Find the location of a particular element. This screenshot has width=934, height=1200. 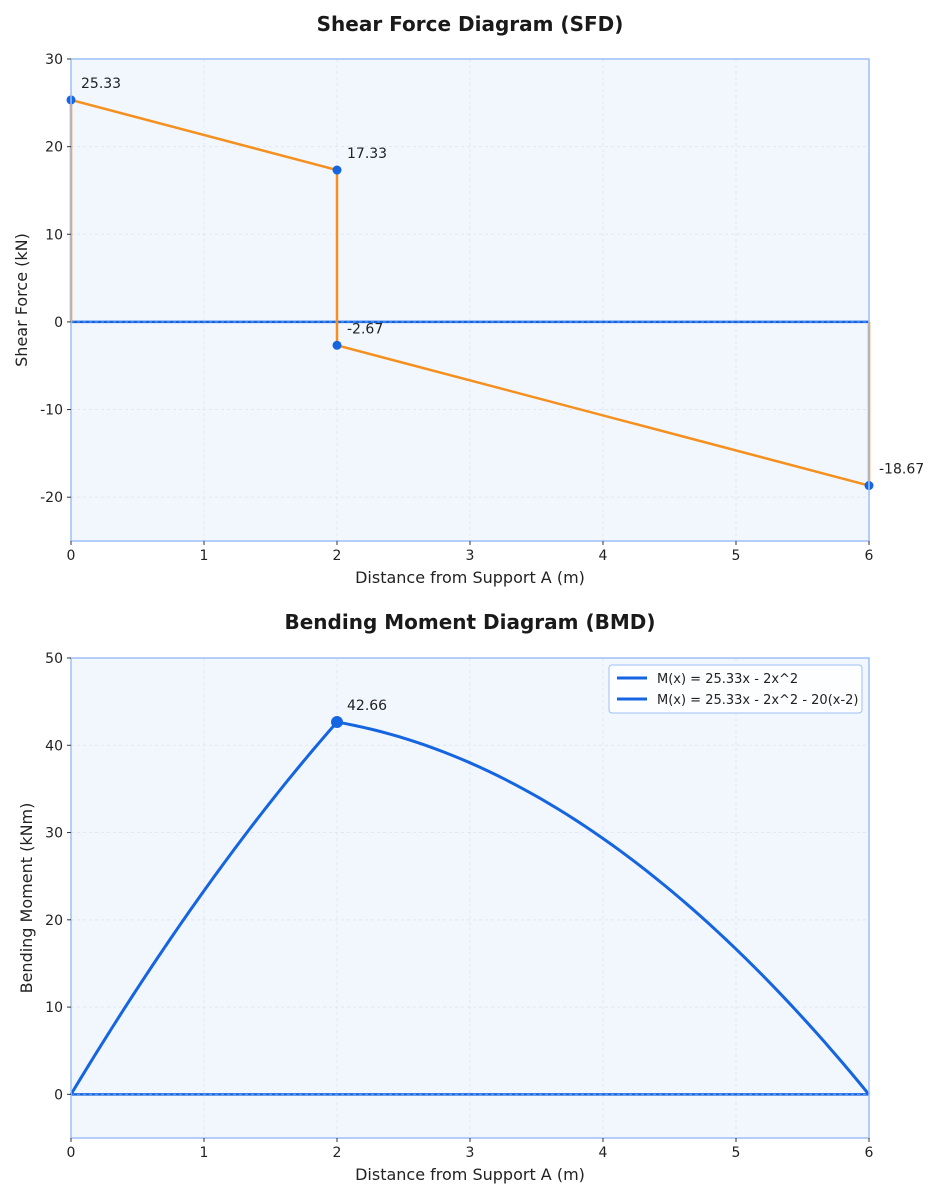

bmd-x-axis-label: Distance from Support A (m) is located at coordinates (470, 1174).